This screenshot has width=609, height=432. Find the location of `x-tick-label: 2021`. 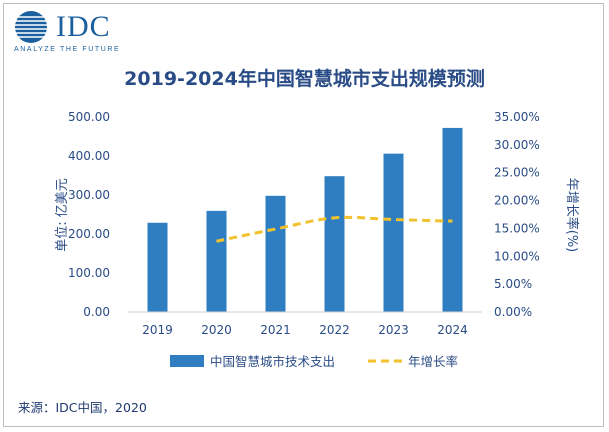

x-tick-label: 2021 is located at coordinates (275, 330).